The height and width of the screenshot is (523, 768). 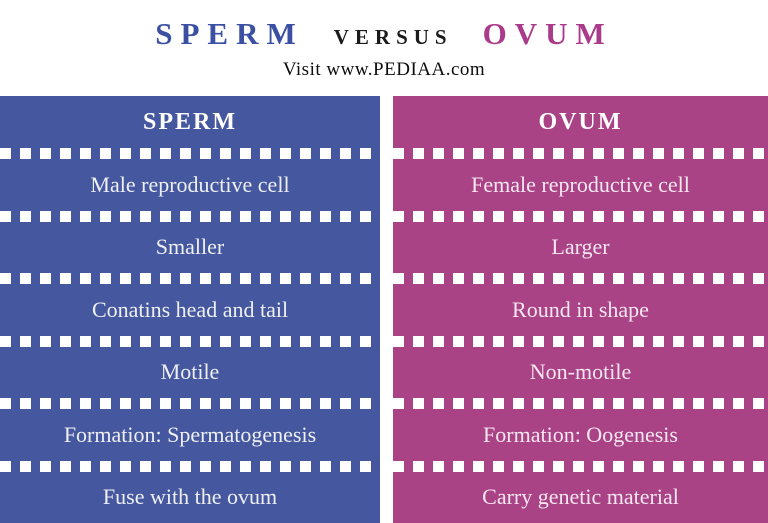 What do you see at coordinates (190, 497) in the screenshot?
I see `sperm-row-function: Fuse with the ovum` at bounding box center [190, 497].